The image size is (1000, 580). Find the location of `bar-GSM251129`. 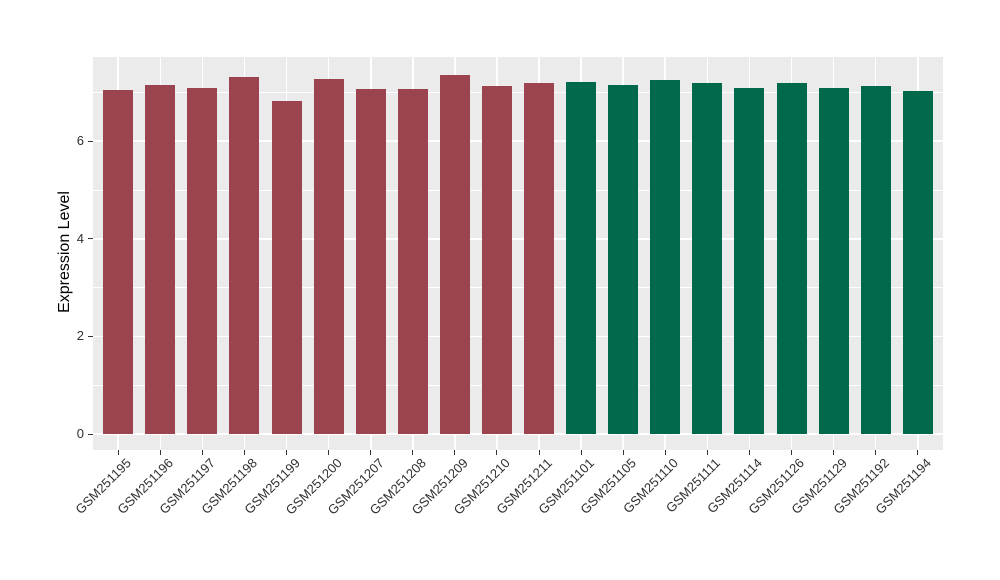

bar-GSM251129 is located at coordinates (833, 260).